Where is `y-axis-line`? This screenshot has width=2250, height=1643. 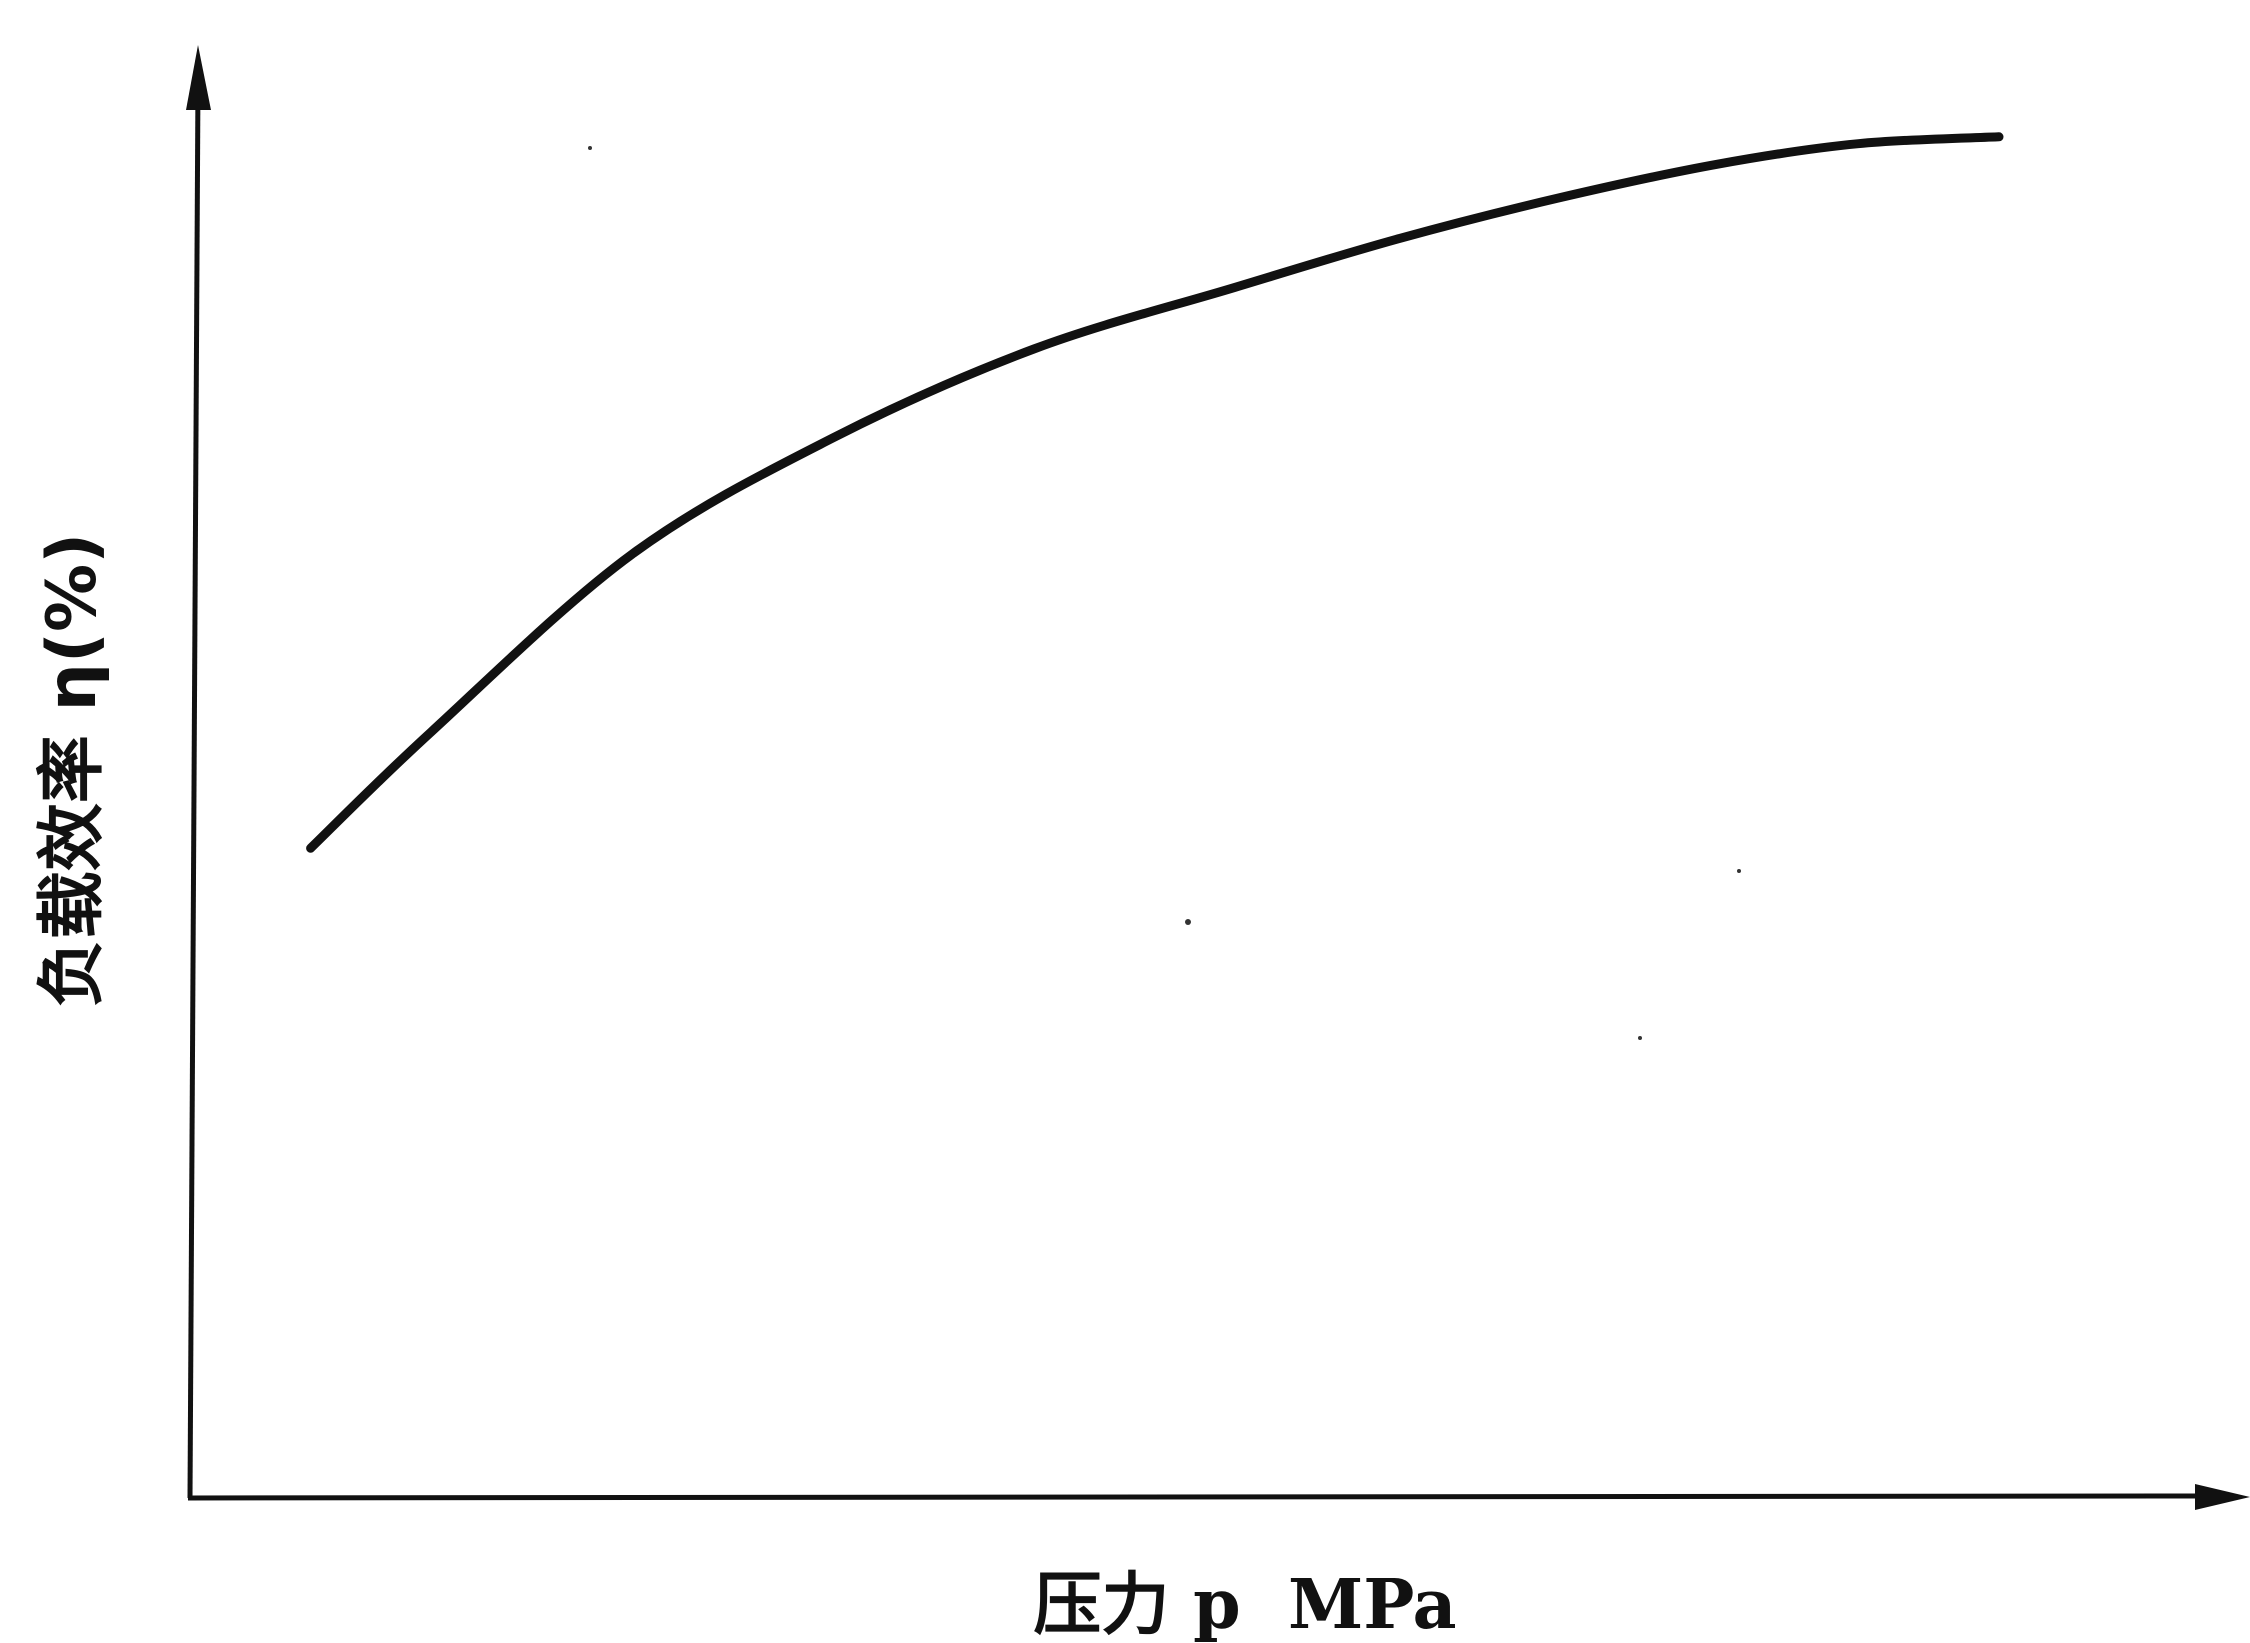
y-axis-line is located at coordinates (194, 789).